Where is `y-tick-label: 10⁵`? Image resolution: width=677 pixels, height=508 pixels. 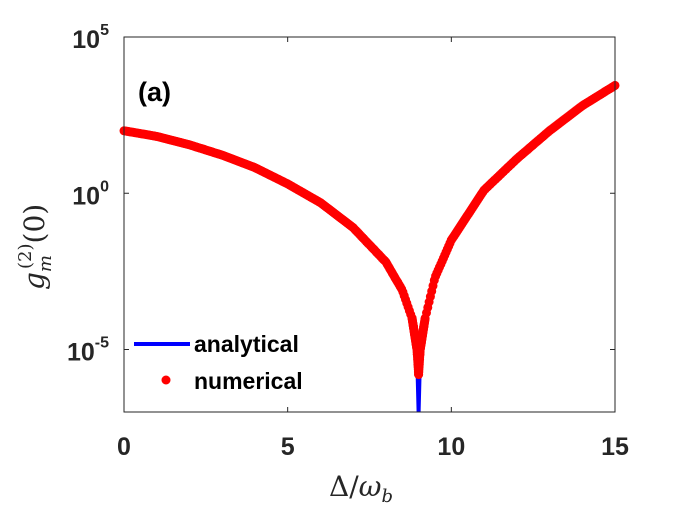 y-tick-label: 10⁵ is located at coordinates (90, 38).